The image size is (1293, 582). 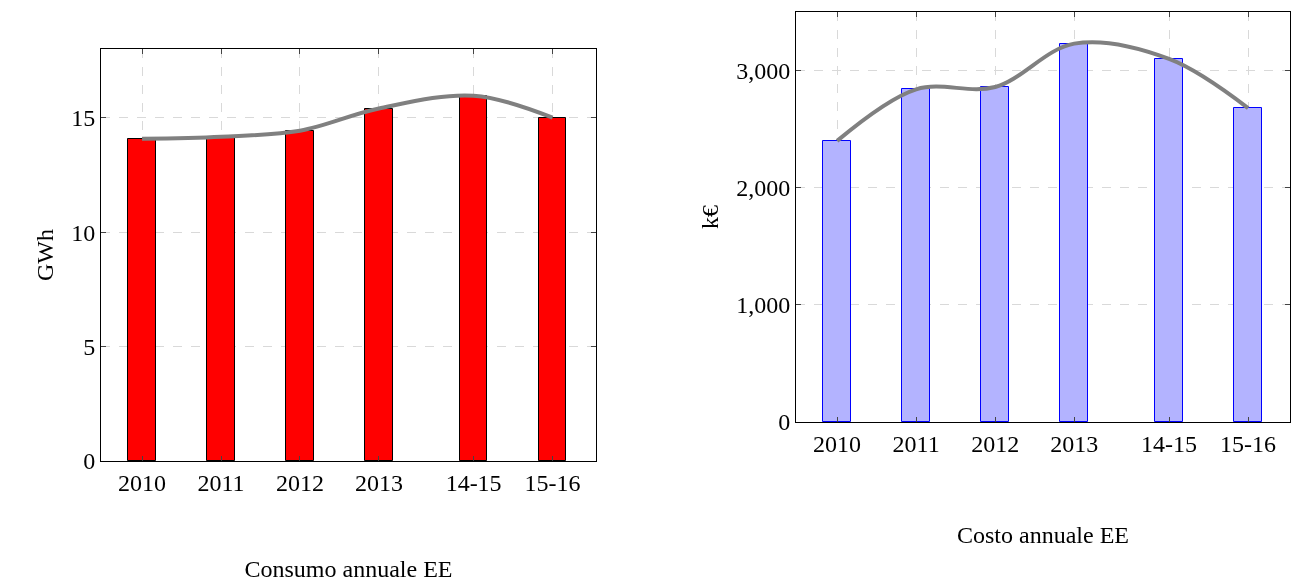 I want to click on x-axis-title: Consumo annuale EE, so click(x=348, y=569).